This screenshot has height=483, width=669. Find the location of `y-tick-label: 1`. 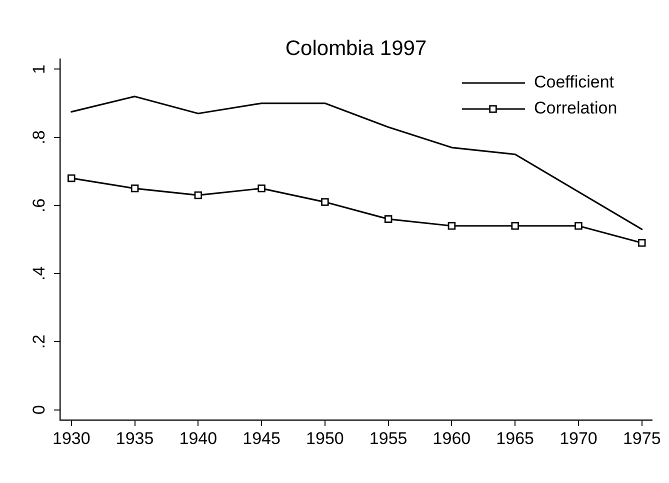

y-tick-label: 1 is located at coordinates (39, 69).